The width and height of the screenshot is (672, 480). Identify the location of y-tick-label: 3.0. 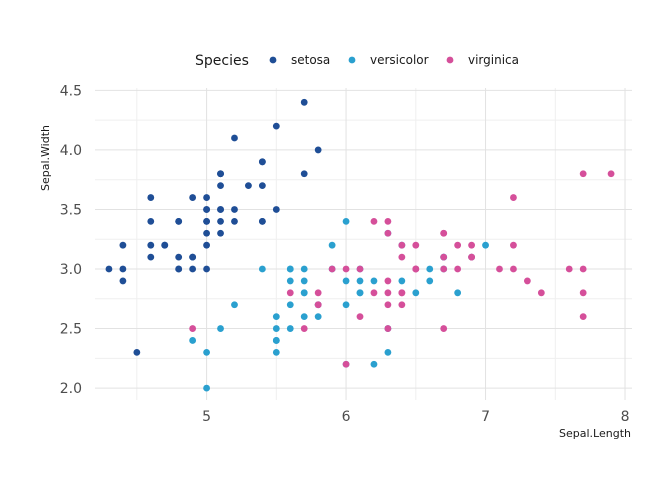
(71, 270).